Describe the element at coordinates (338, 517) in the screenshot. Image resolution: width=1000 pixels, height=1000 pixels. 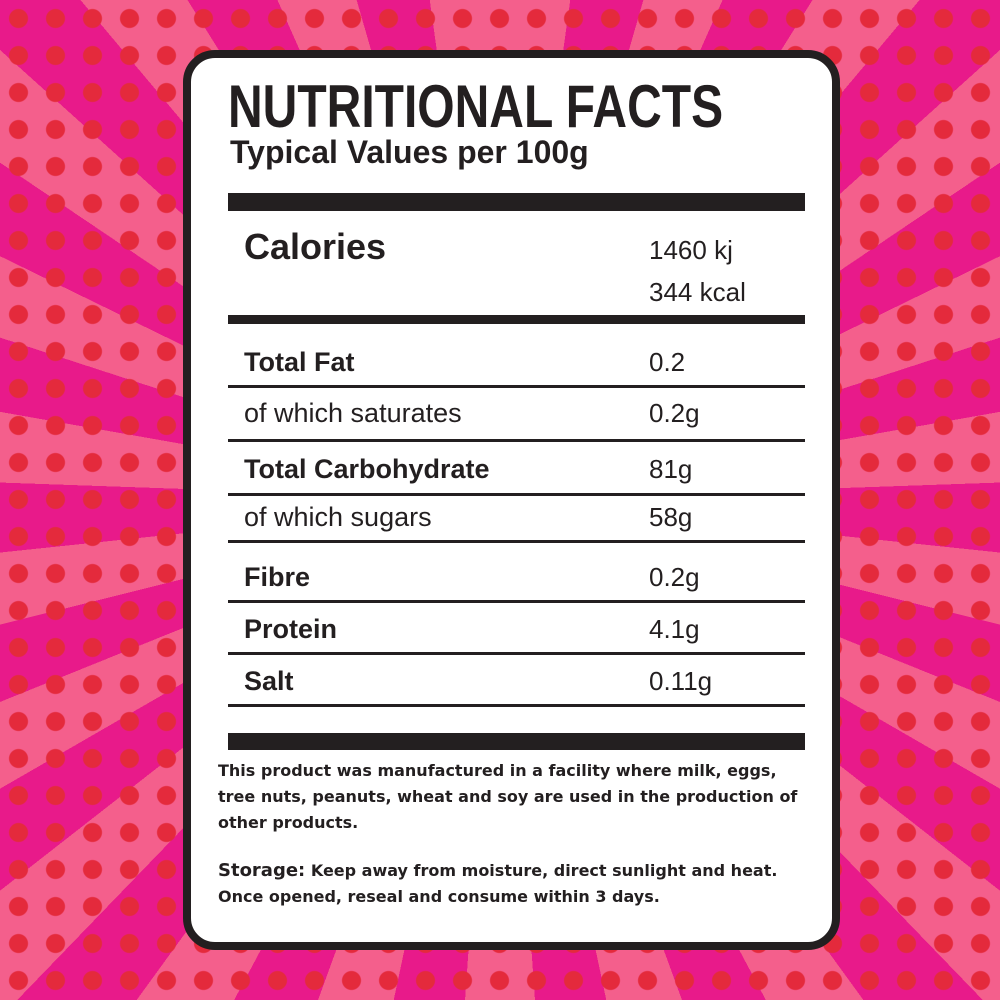
I see `row-label: of which sugars` at that location.